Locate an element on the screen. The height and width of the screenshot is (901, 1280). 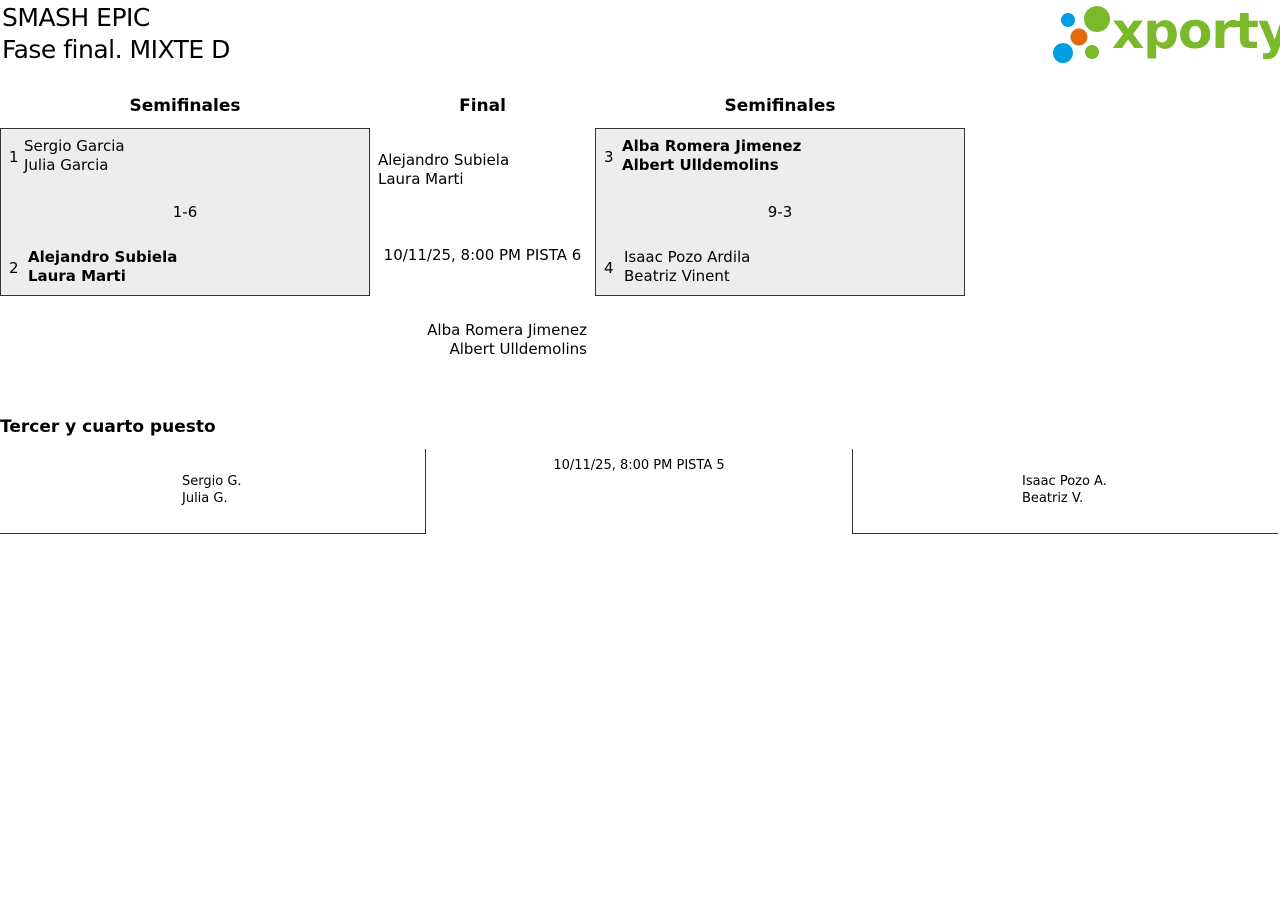
logo-text: xporty is located at coordinates (1196, 31).